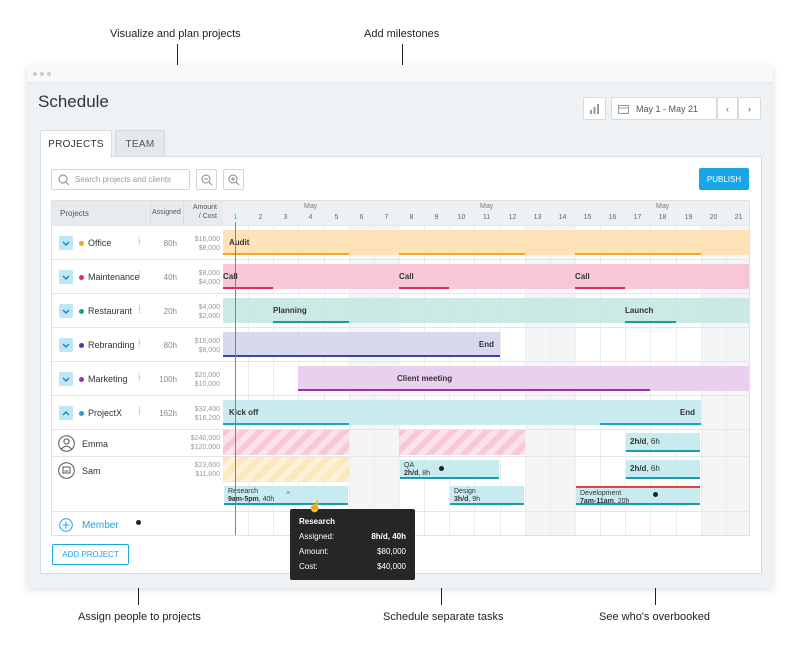 The image size is (800, 652). I want to click on person-row: Emma $240,000 $120,000, so click(400, 442).